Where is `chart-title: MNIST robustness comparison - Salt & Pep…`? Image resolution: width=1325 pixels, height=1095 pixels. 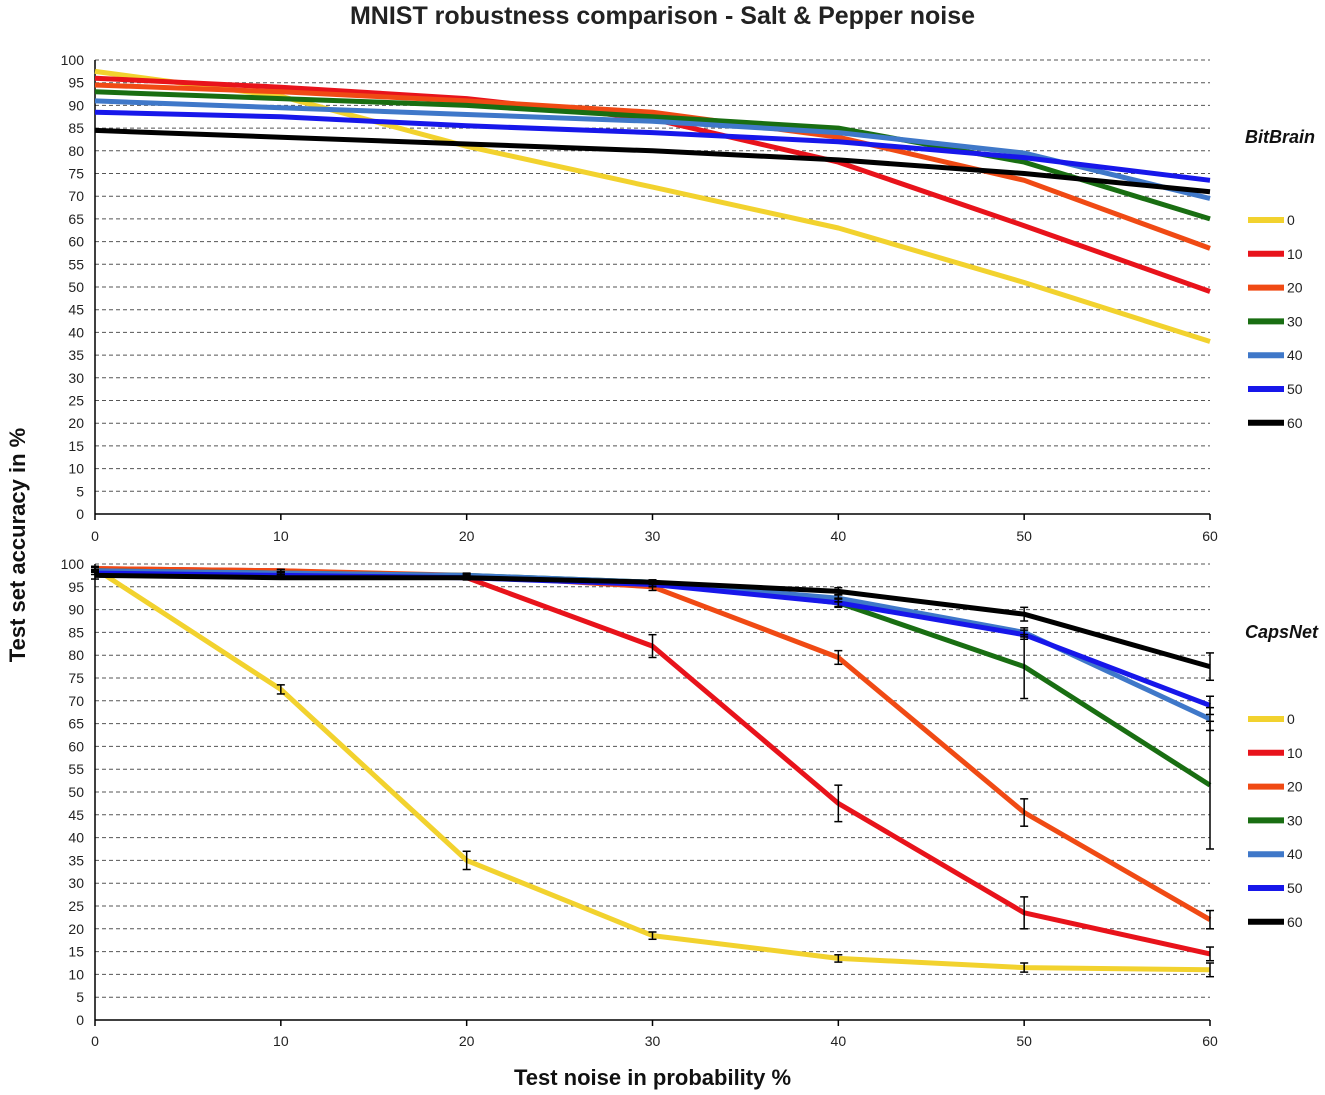 chart-title: MNIST robustness comparison - Salt & Pep… is located at coordinates (662, 16).